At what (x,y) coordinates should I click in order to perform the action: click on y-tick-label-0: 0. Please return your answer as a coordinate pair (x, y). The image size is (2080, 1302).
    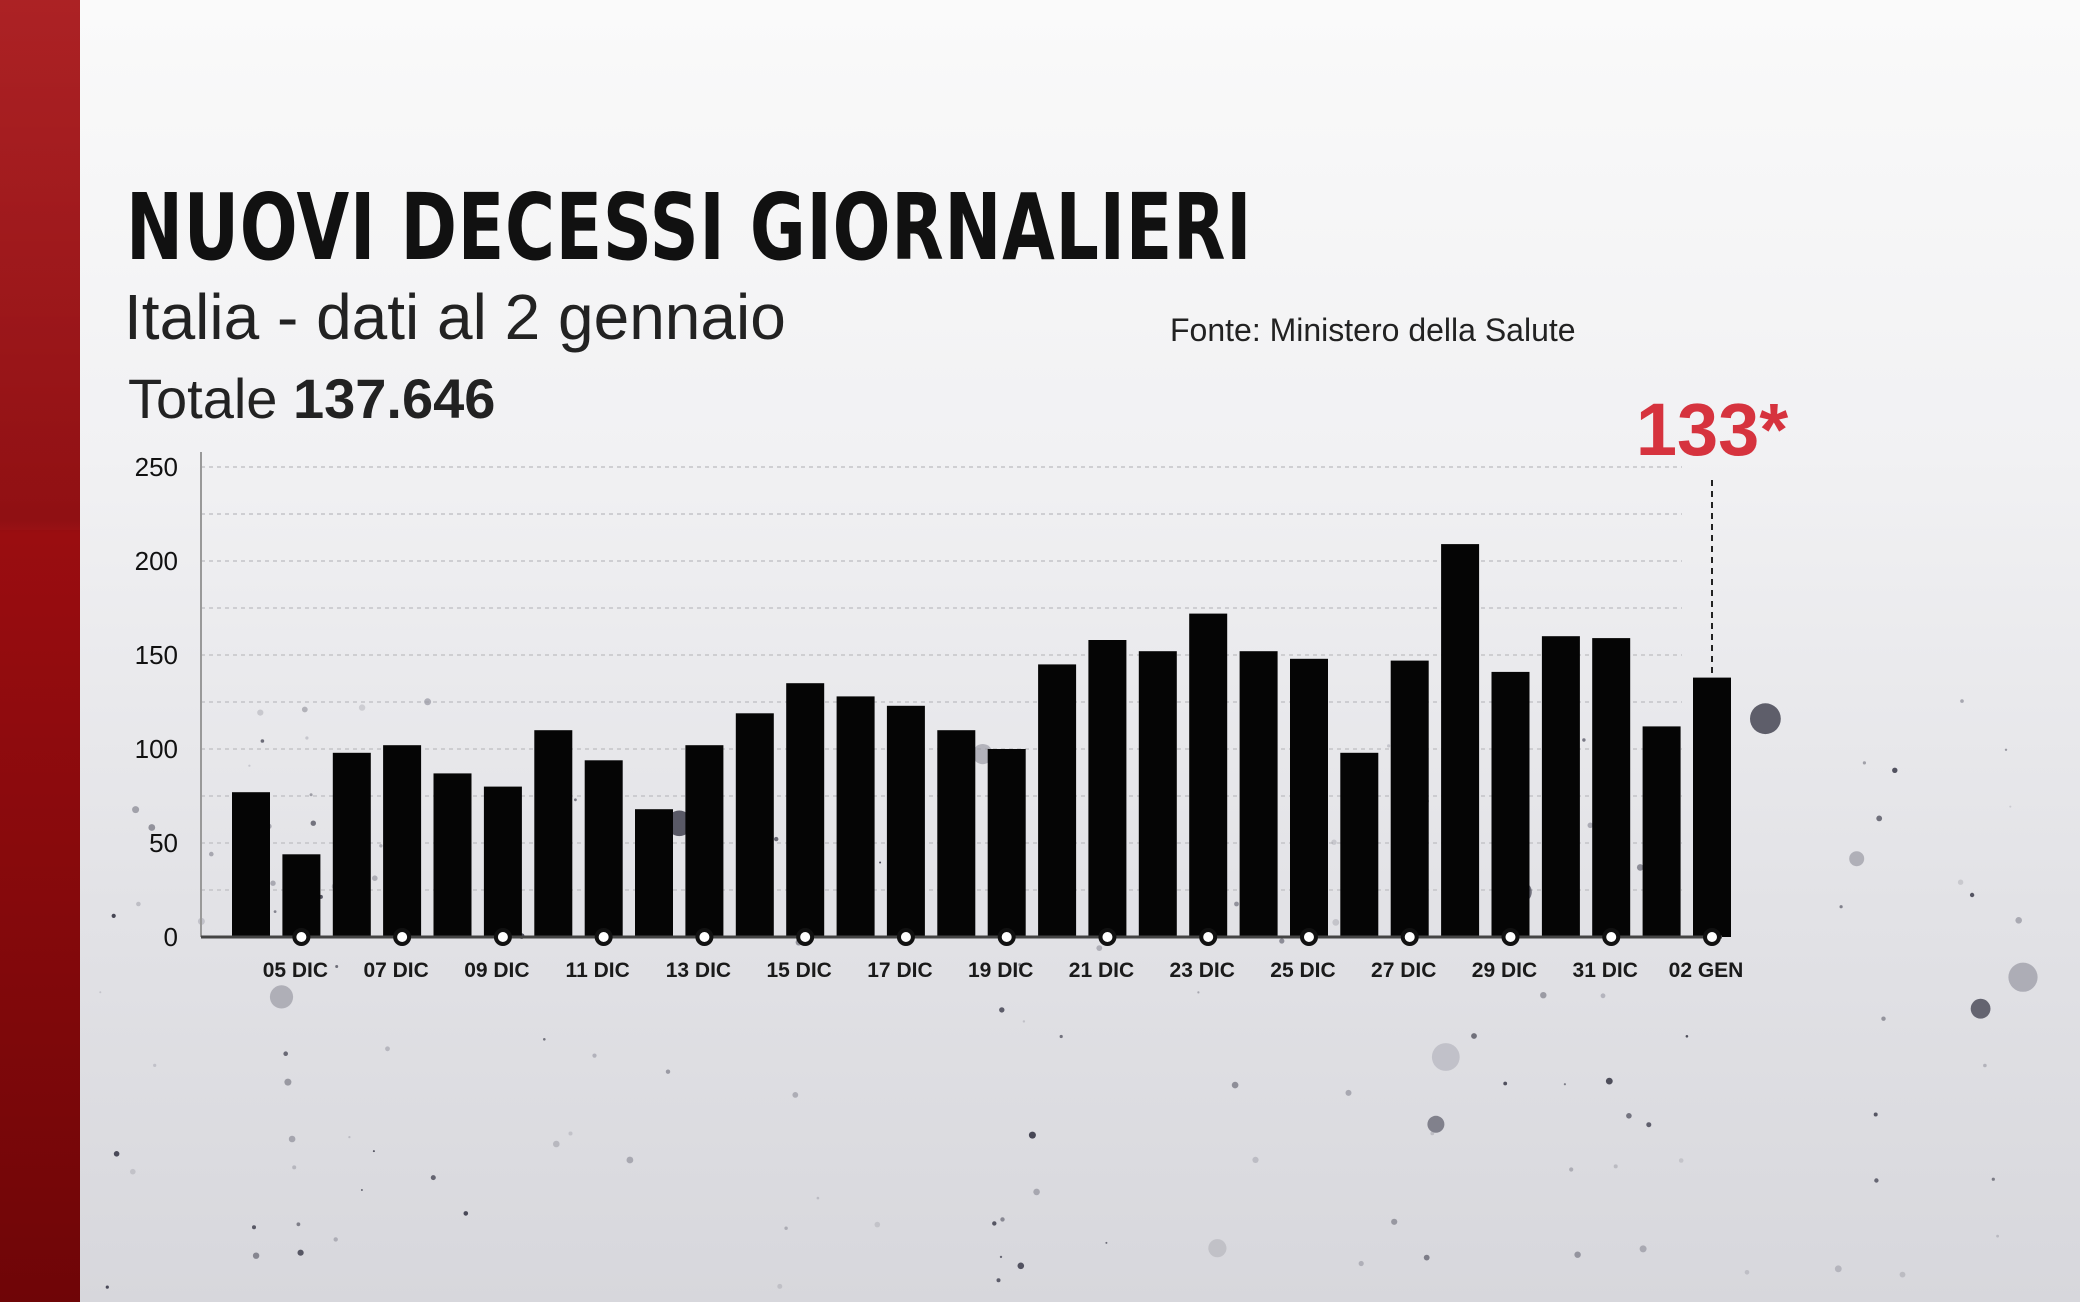
    Looking at the image, I should click on (171, 937).